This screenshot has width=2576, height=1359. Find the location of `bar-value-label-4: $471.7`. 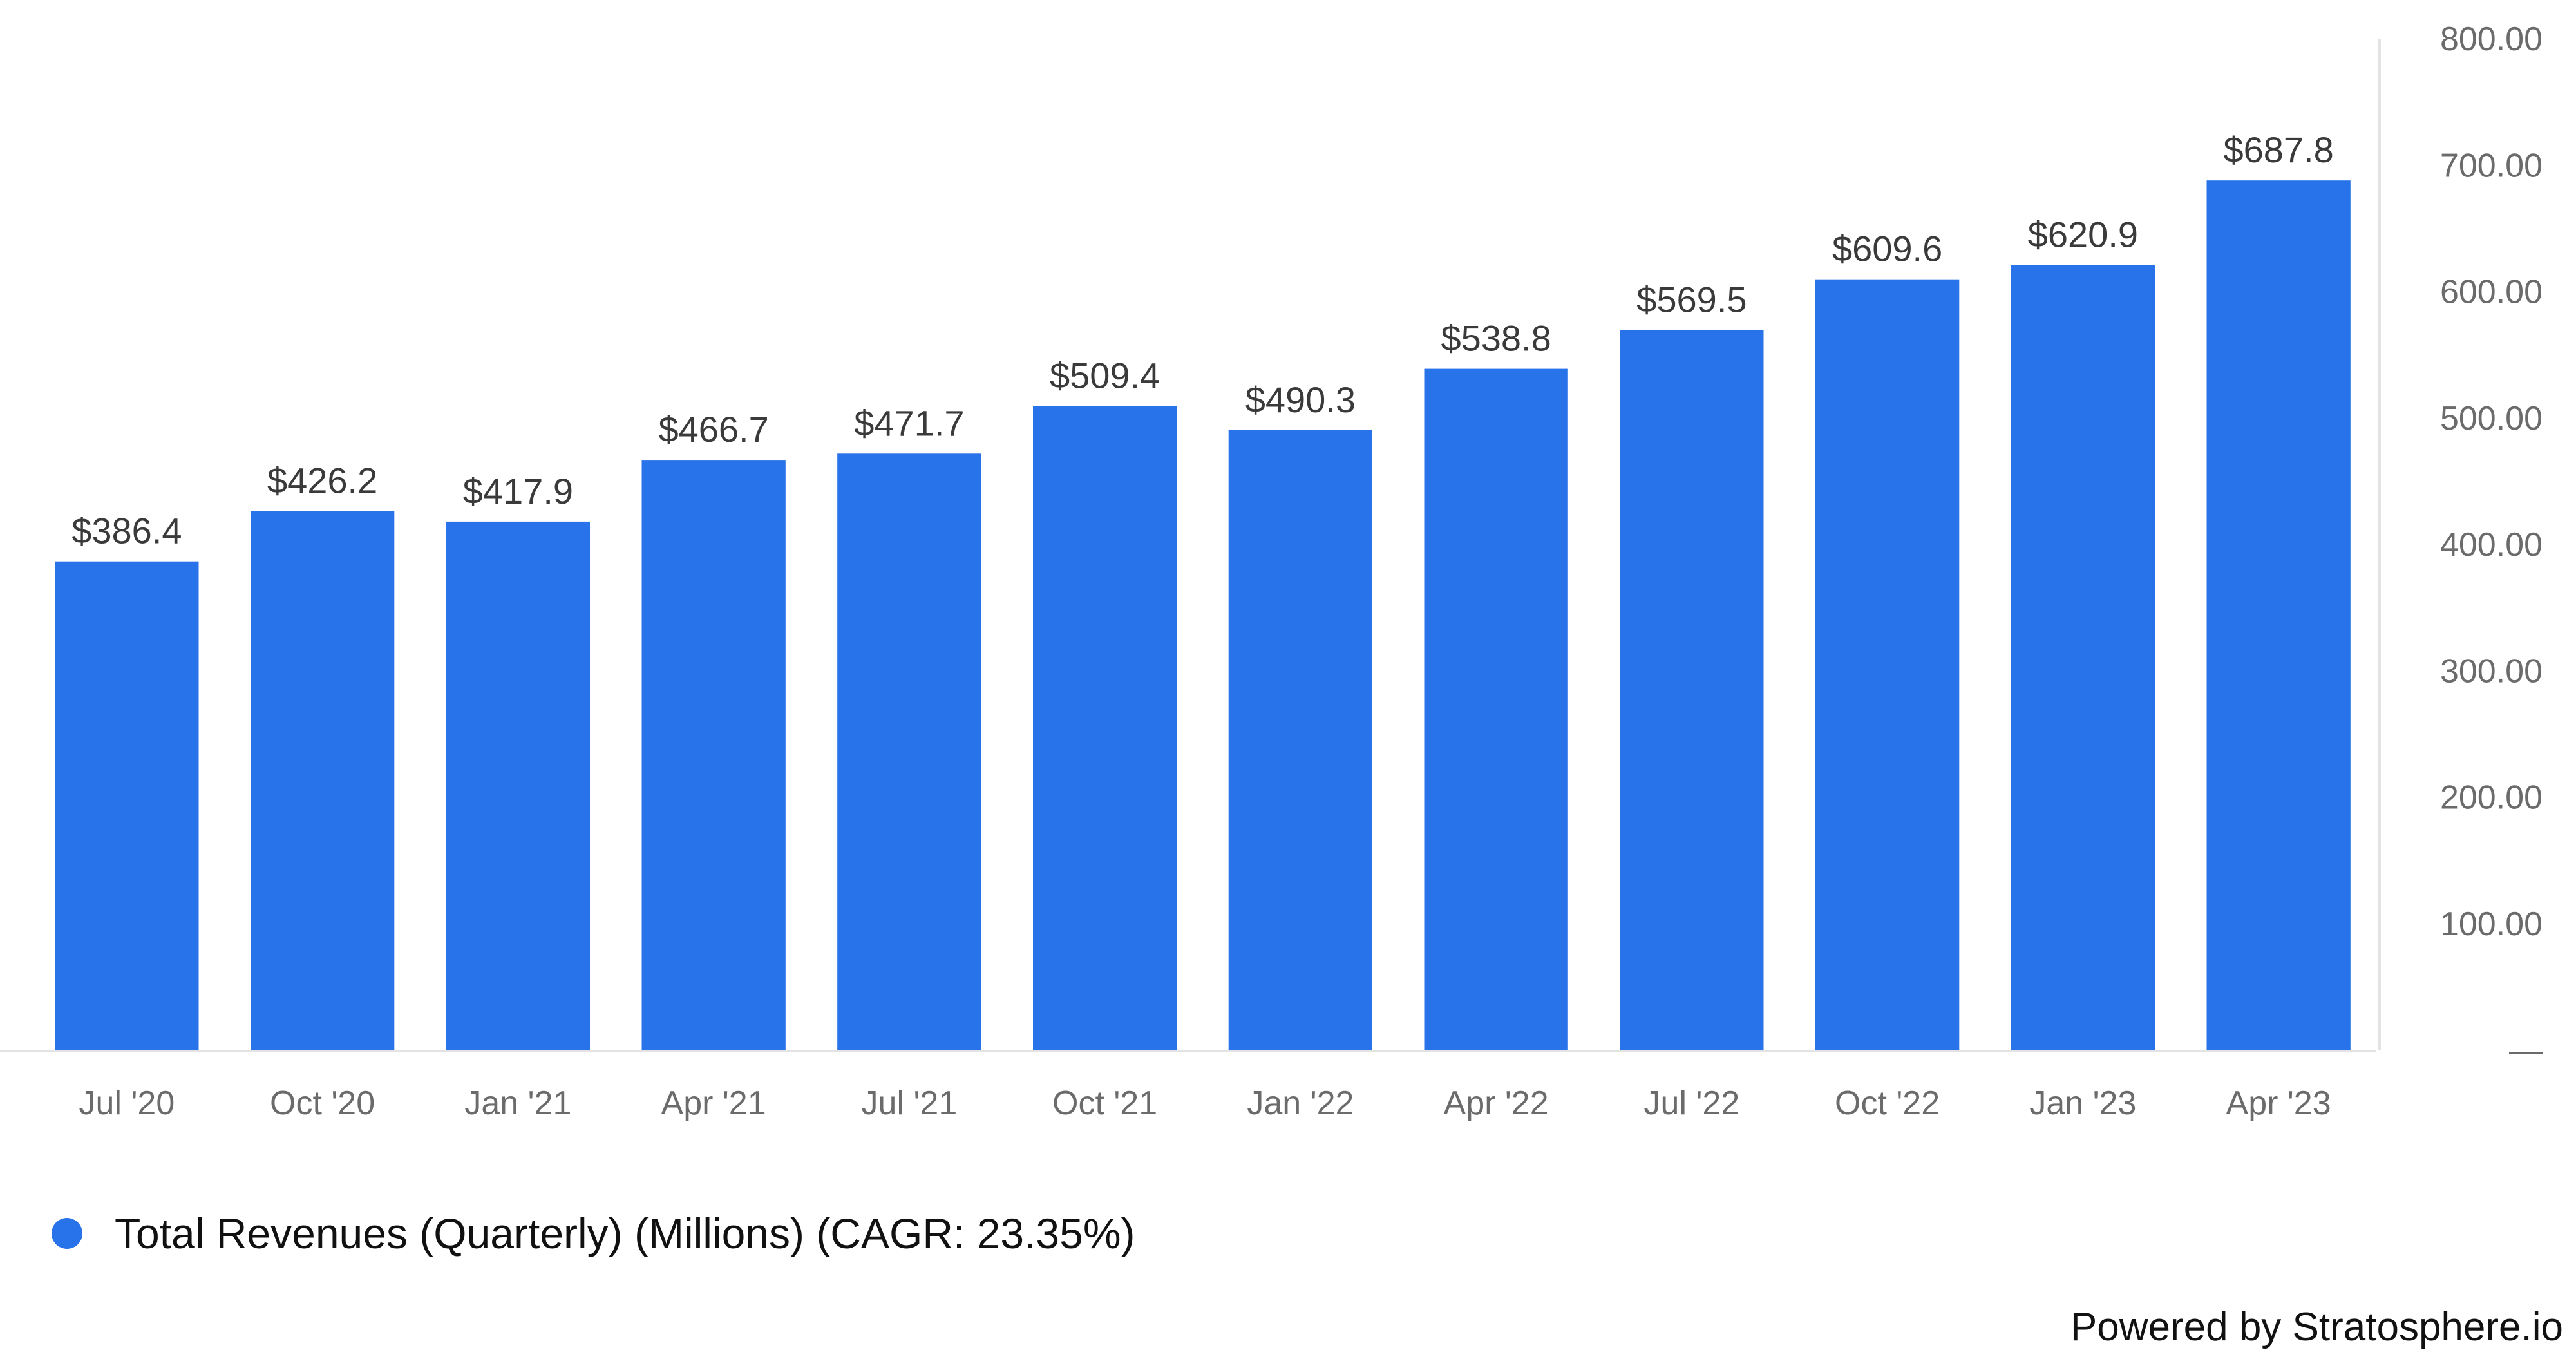

bar-value-label-4: $471.7 is located at coordinates (909, 423).